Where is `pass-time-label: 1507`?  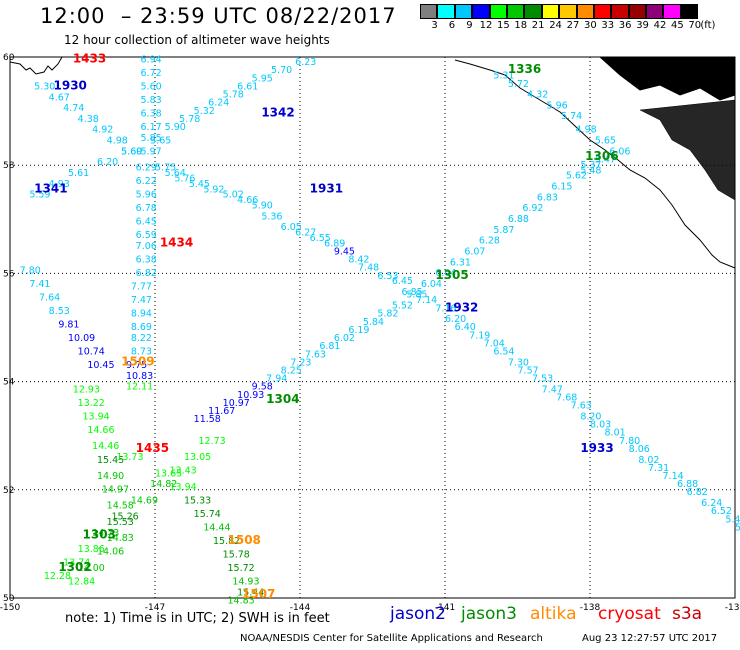
pass-time-label: 1507 is located at coordinates (258, 594).